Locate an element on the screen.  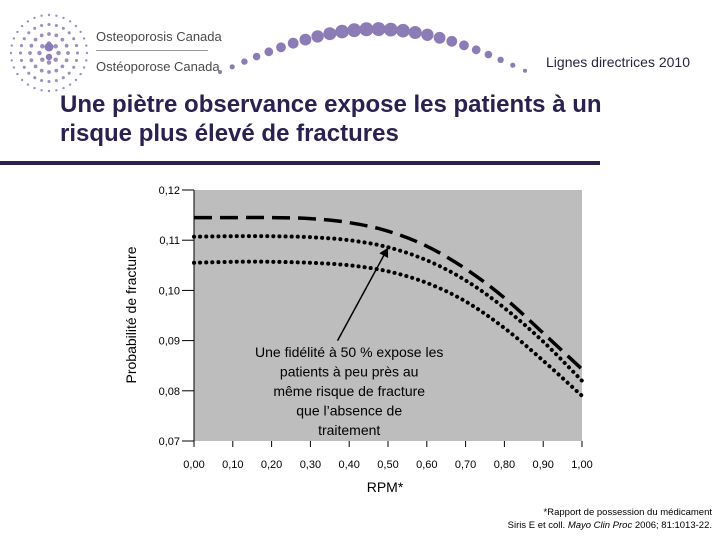
osteoporosis-canada-logo-icon is located at coordinates (49, 53).